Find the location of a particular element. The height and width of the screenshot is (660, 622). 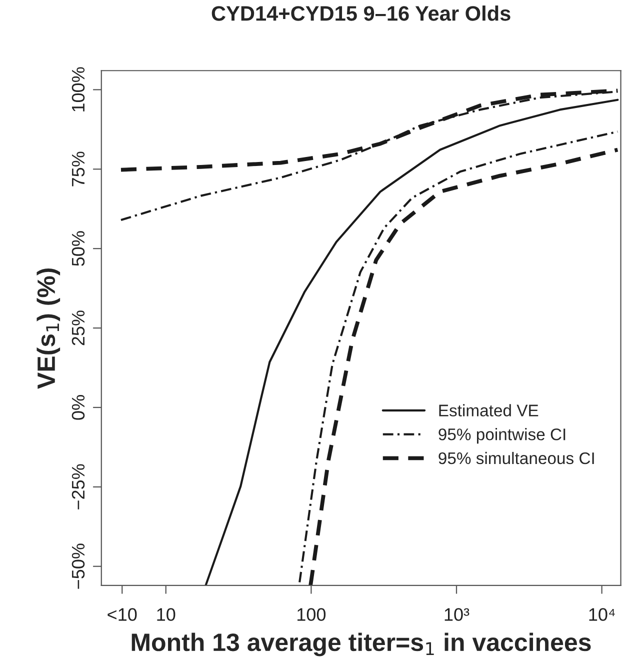

y-tick-label: 50% is located at coordinates (78, 248).